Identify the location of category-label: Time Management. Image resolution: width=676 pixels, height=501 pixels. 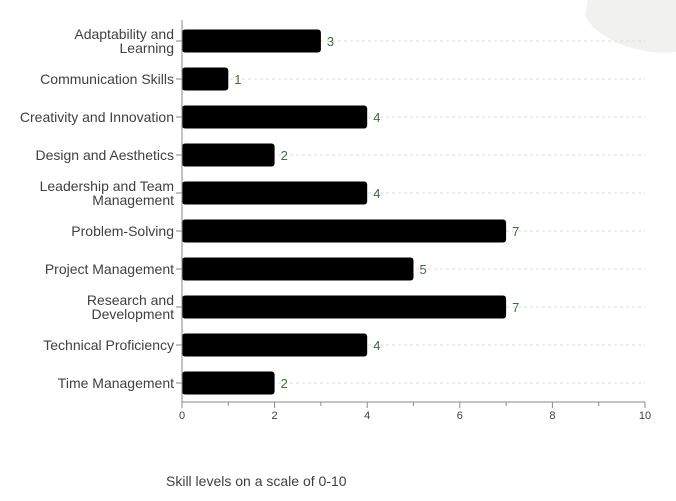
(116, 383).